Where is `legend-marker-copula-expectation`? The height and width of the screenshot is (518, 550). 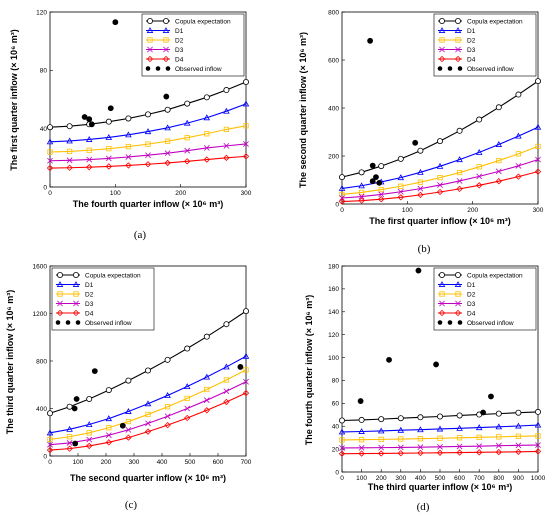
legend-marker-copula-expectation is located at coordinates (165, 20).